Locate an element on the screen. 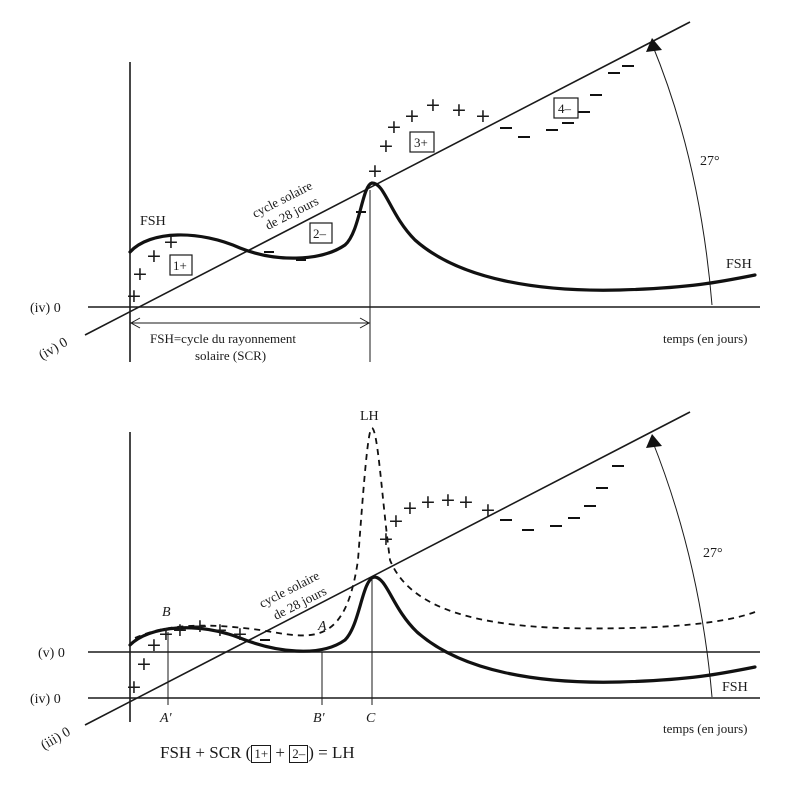 This screenshot has width=810, height=806. formula: FSH + SCR (1+ + 2–) = LH is located at coordinates (257, 753).